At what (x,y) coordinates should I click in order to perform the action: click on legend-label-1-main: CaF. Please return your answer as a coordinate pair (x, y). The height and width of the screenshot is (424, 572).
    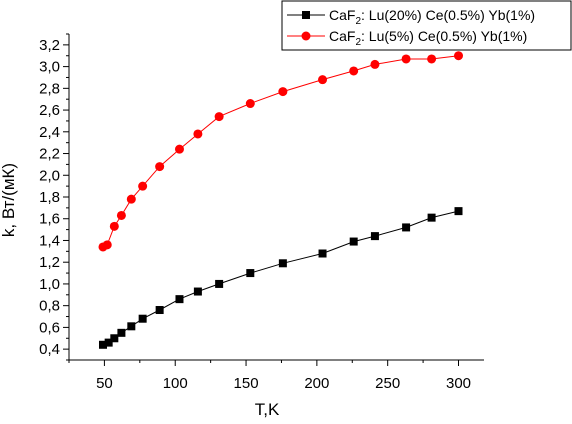
    Looking at the image, I should click on (342, 15).